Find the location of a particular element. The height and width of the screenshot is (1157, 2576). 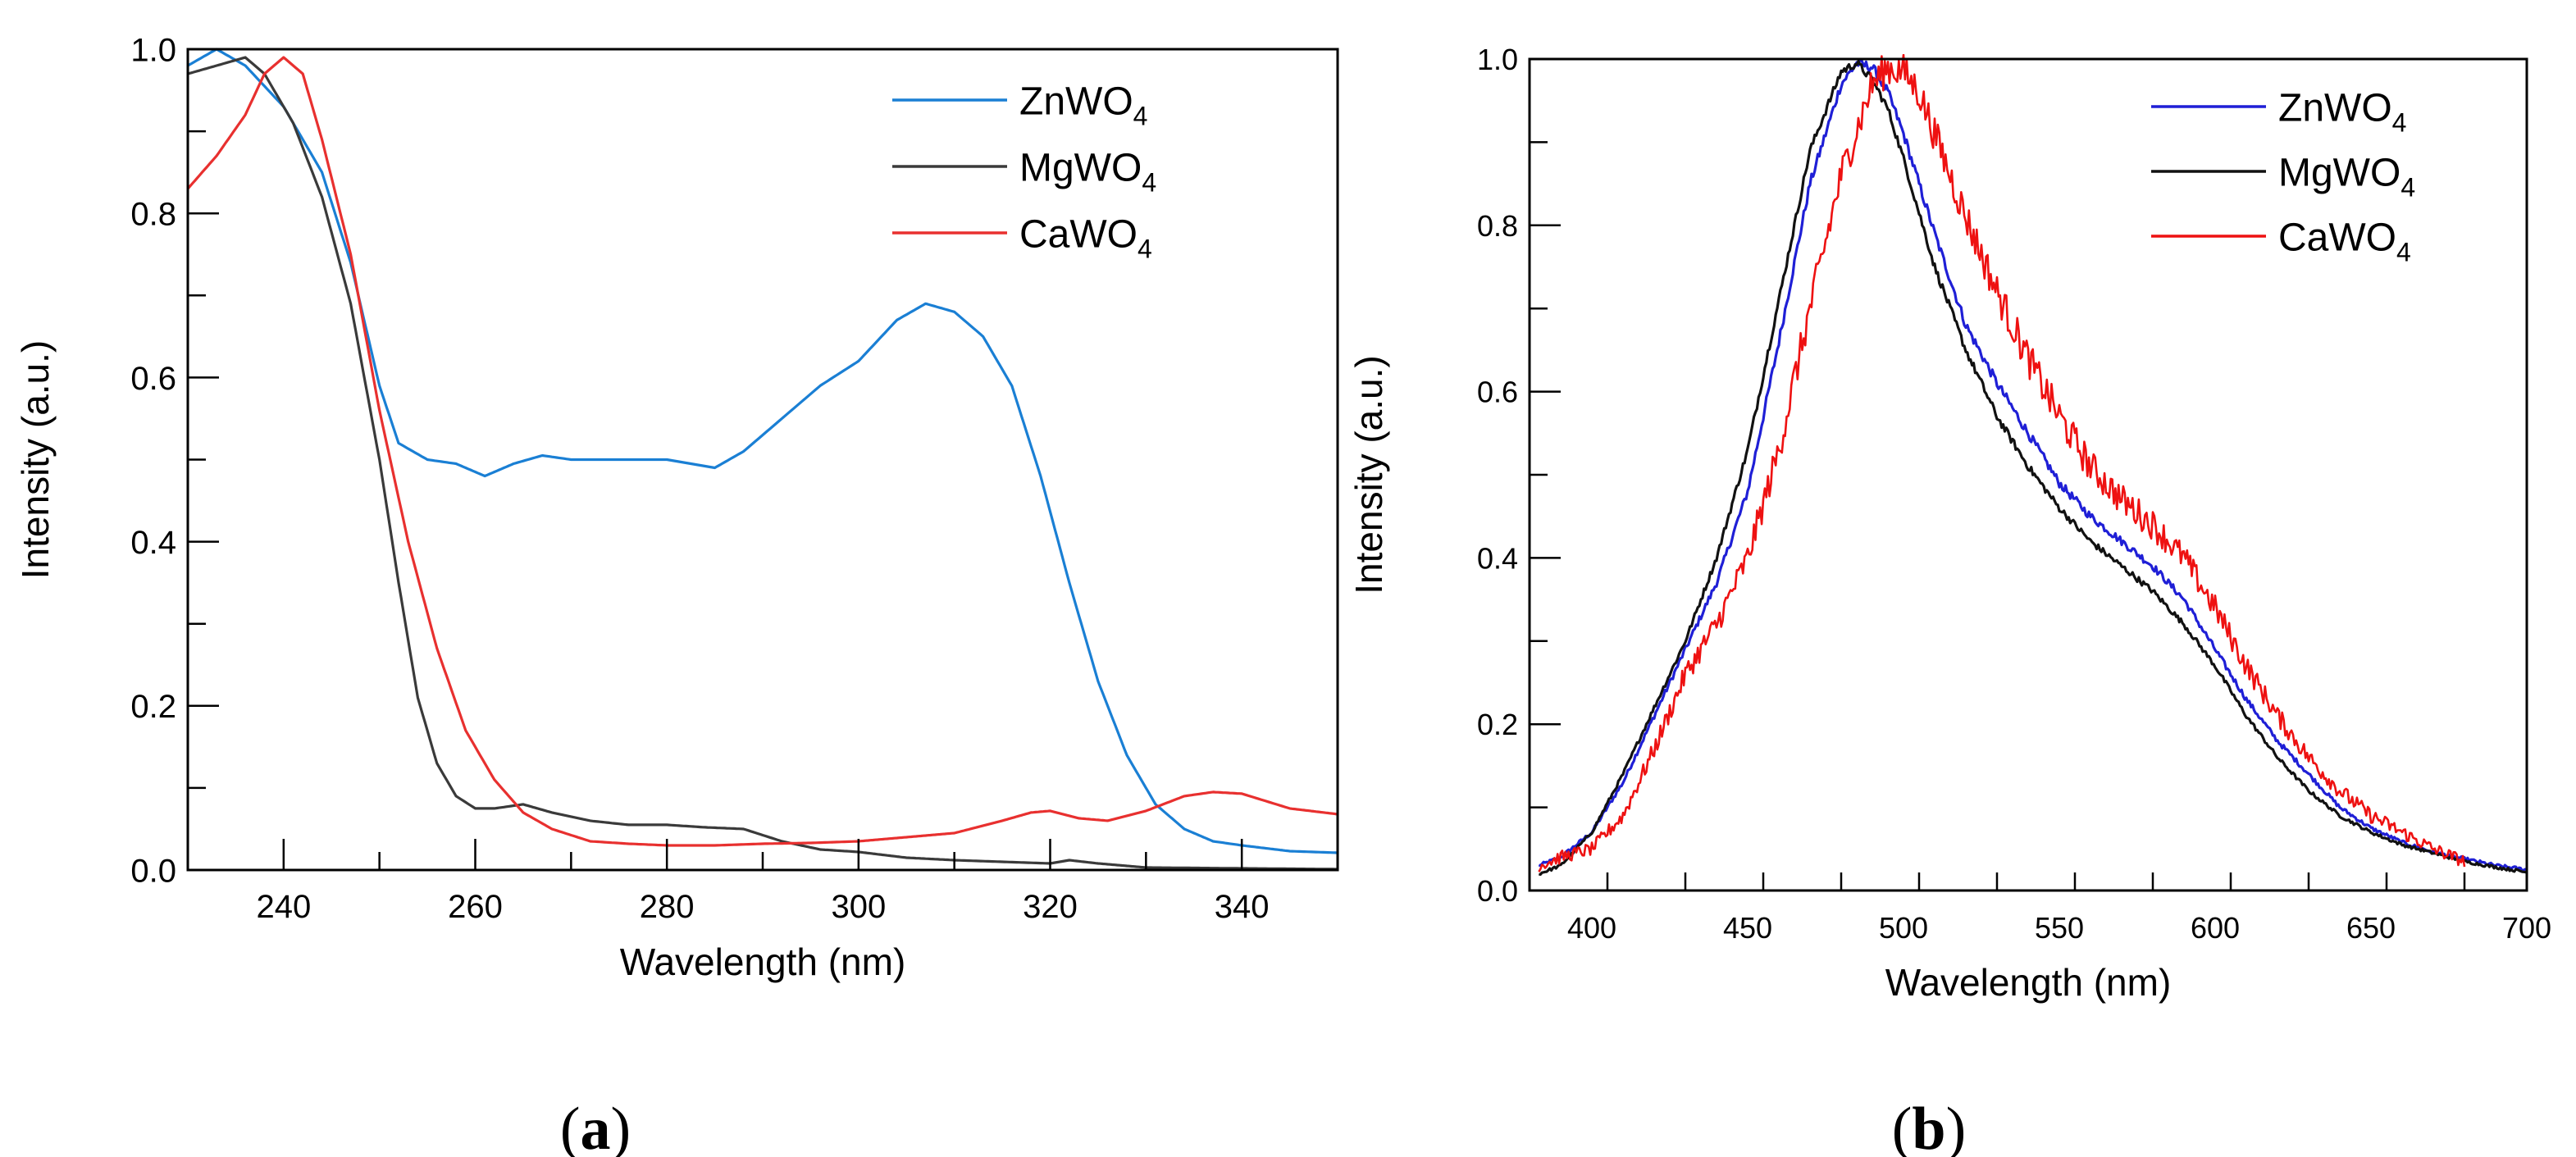

x-tick-label: 700 is located at coordinates (2526, 928).